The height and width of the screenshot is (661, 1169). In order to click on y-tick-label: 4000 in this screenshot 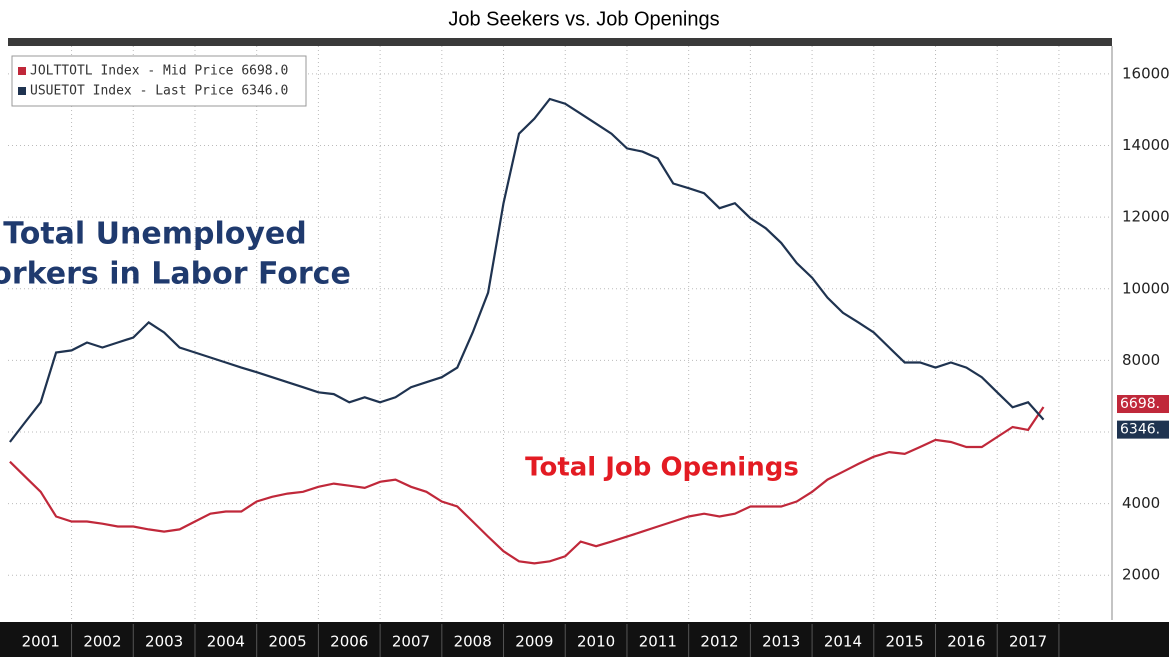, I will do `click(1141, 503)`.